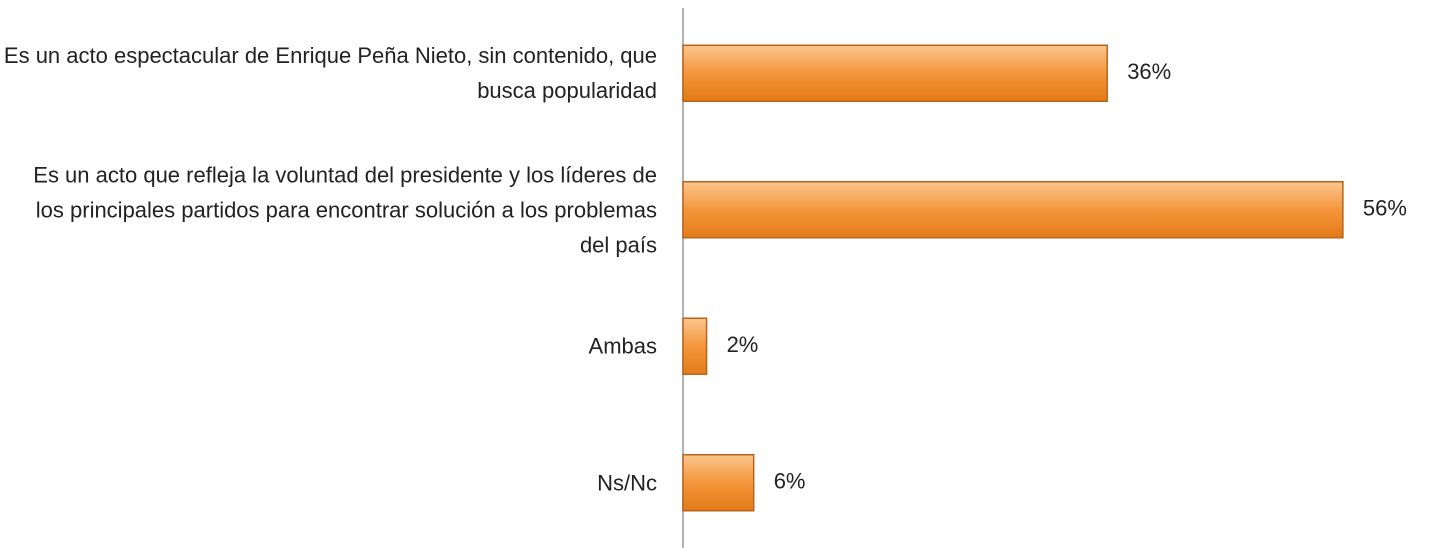 This screenshot has width=1432, height=548. What do you see at coordinates (1385, 208) in the screenshot?
I see `data-label: 56%` at bounding box center [1385, 208].